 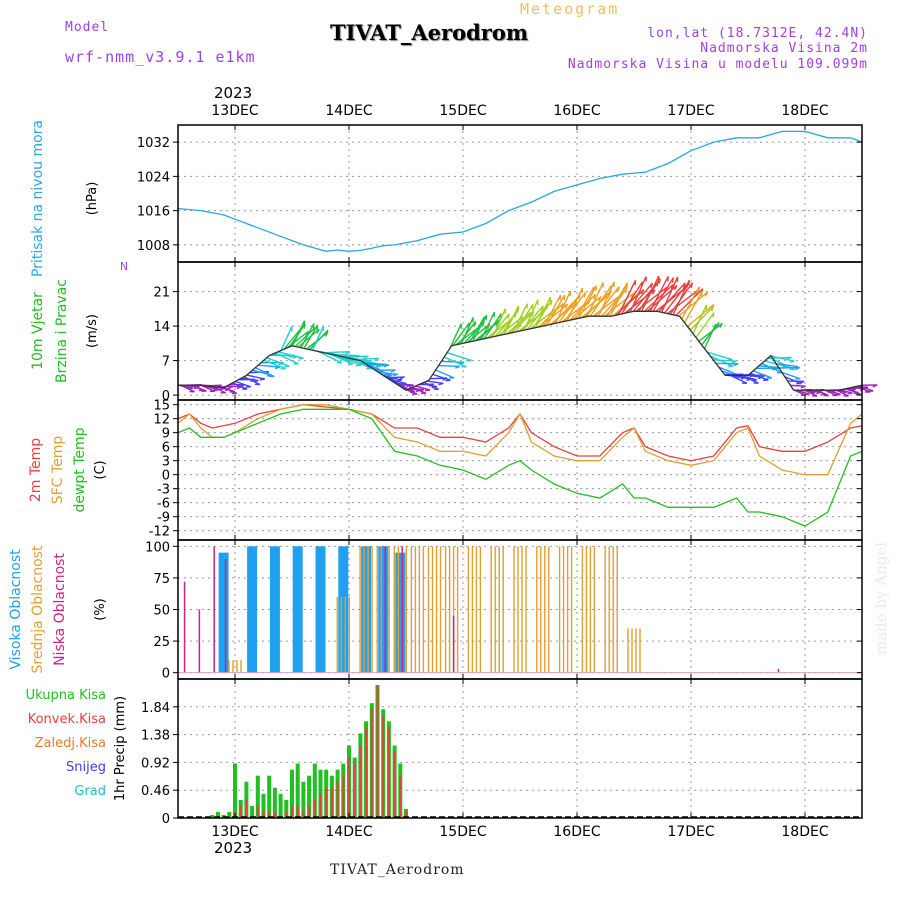 I want to click on wind-ylabel-2: Brzina i Pravac, so click(x=62, y=331).